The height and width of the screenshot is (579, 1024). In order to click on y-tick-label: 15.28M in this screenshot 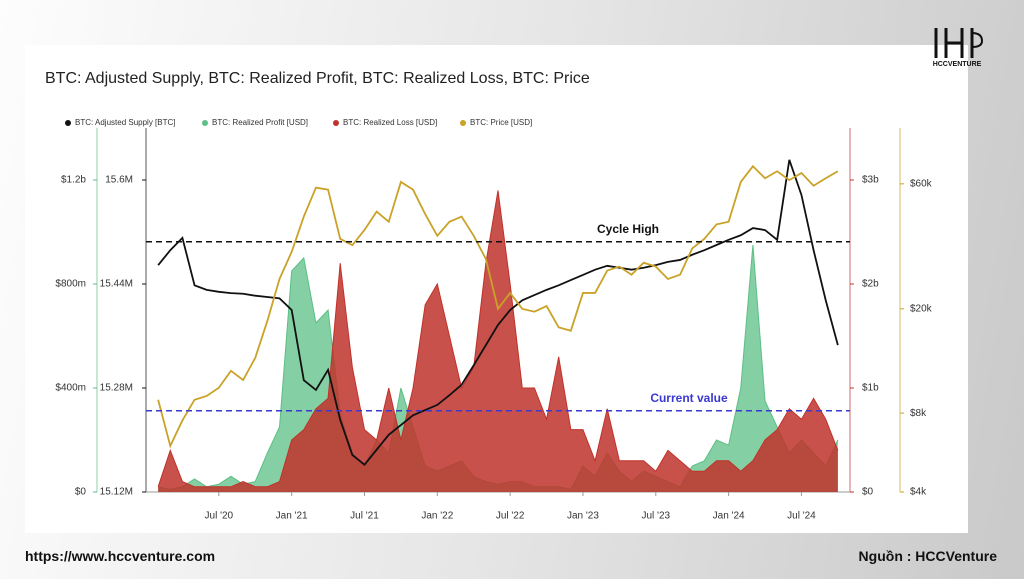, I will do `click(116, 388)`.